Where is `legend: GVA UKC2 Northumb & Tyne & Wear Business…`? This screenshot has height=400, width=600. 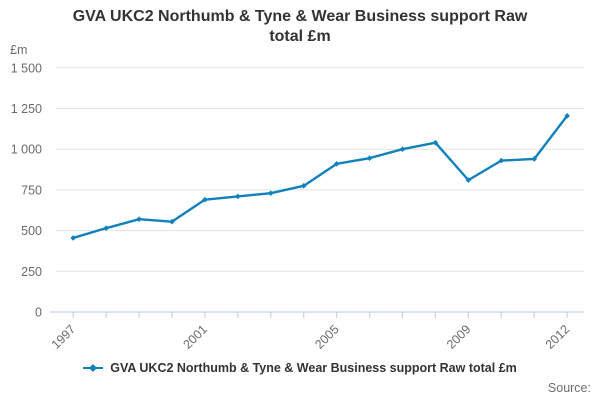
legend: GVA UKC2 Northumb & Tyne & Wear Business… is located at coordinates (300, 368).